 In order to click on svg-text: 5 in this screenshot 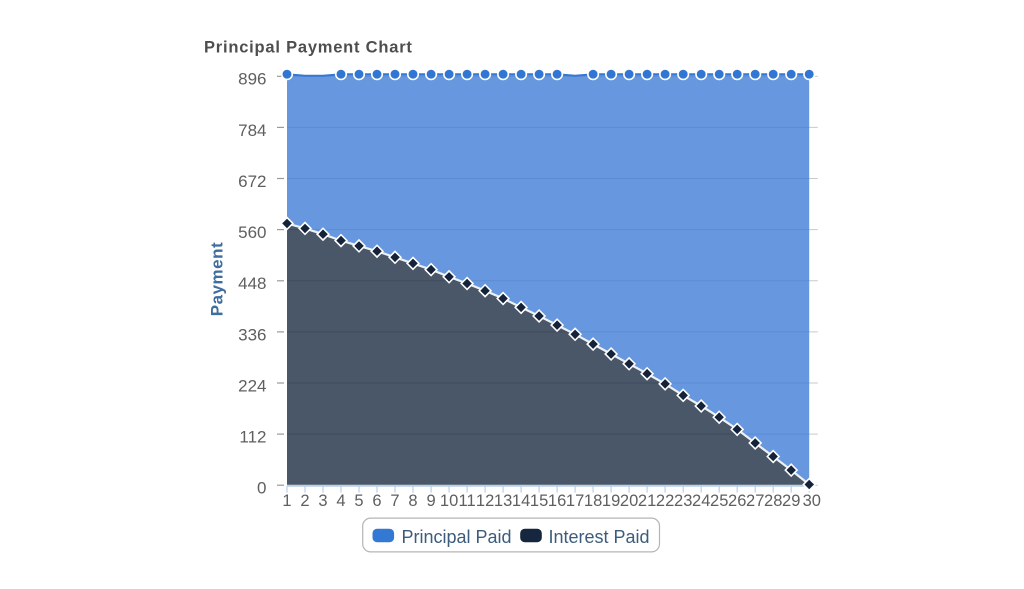, I will do `click(358, 501)`.